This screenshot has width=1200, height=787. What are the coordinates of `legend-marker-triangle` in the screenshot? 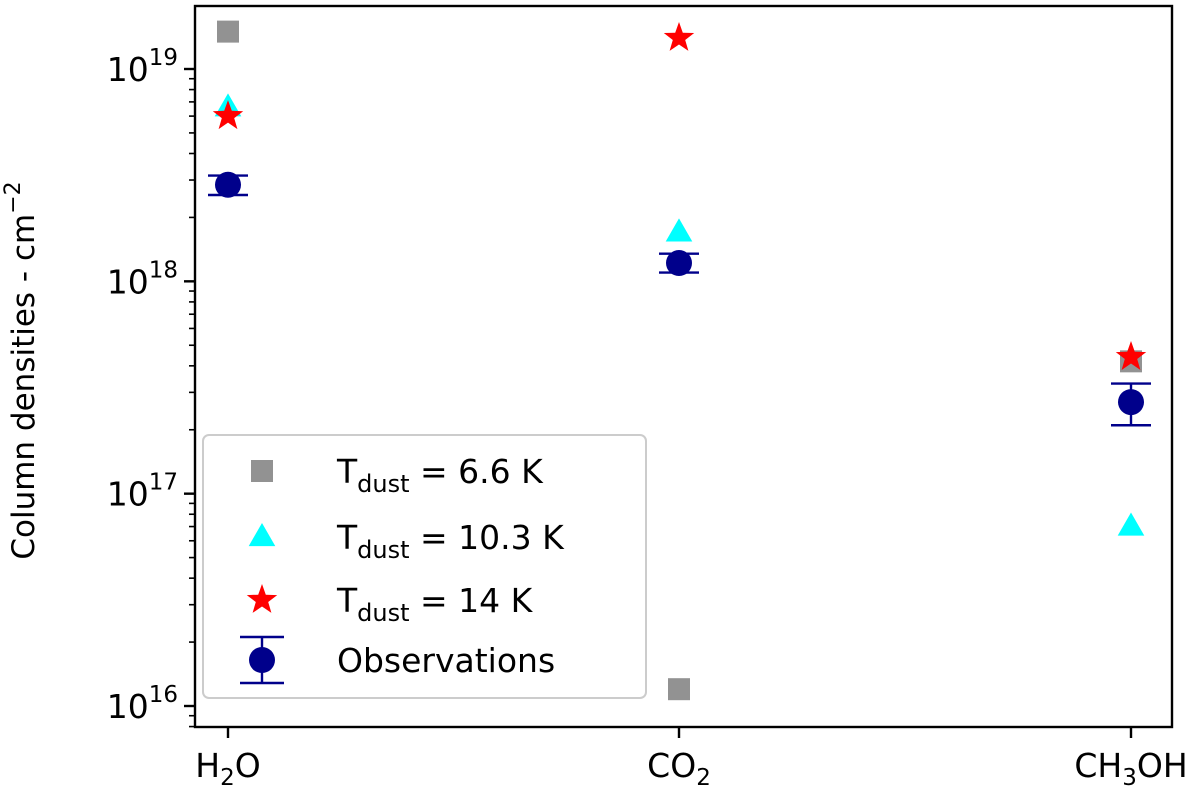 It's located at (262, 535).